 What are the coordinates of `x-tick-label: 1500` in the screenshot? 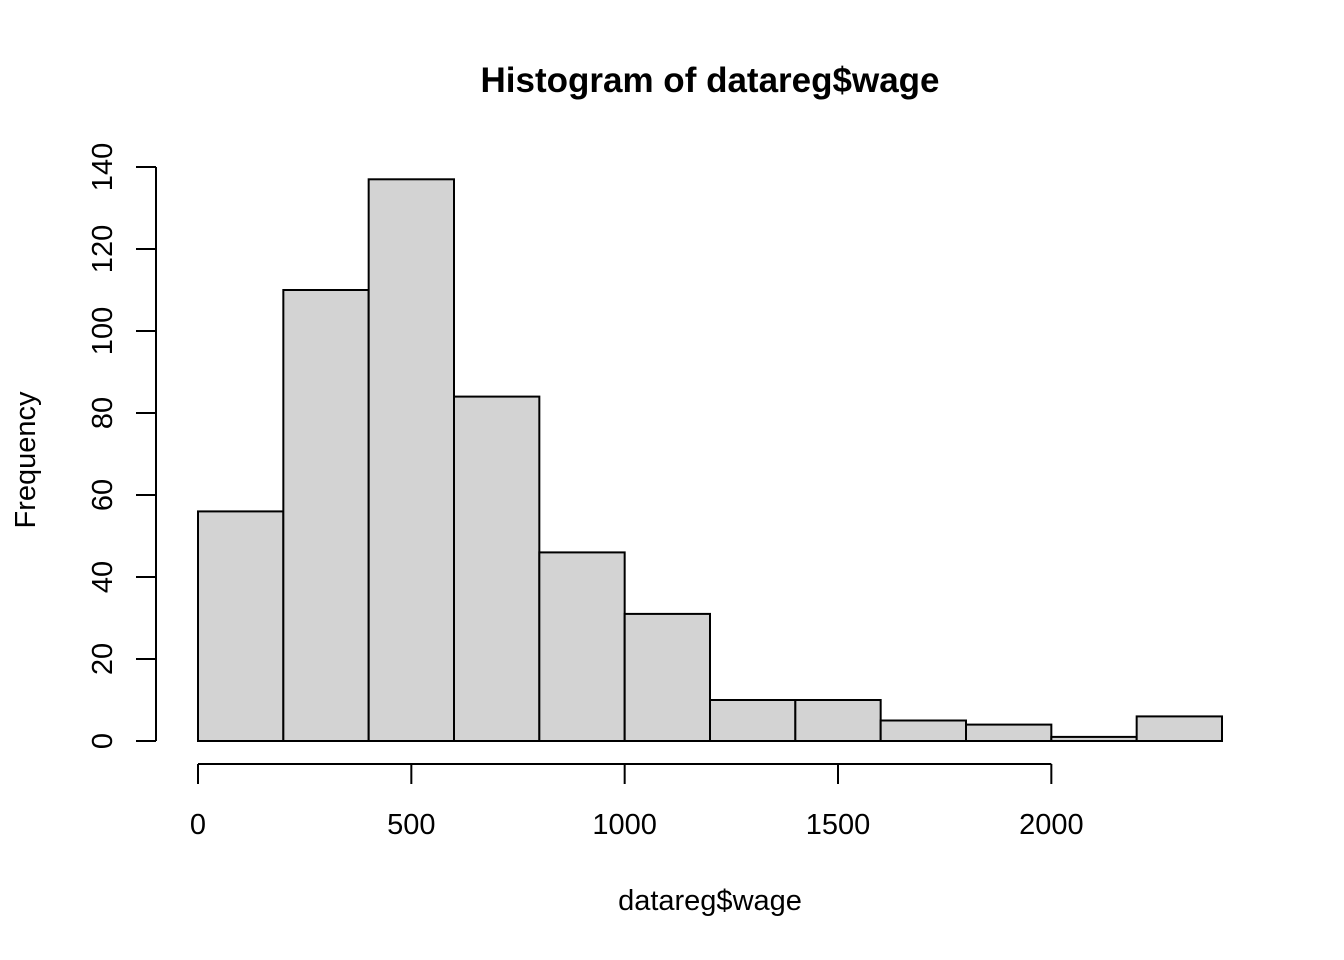 It's located at (838, 825).